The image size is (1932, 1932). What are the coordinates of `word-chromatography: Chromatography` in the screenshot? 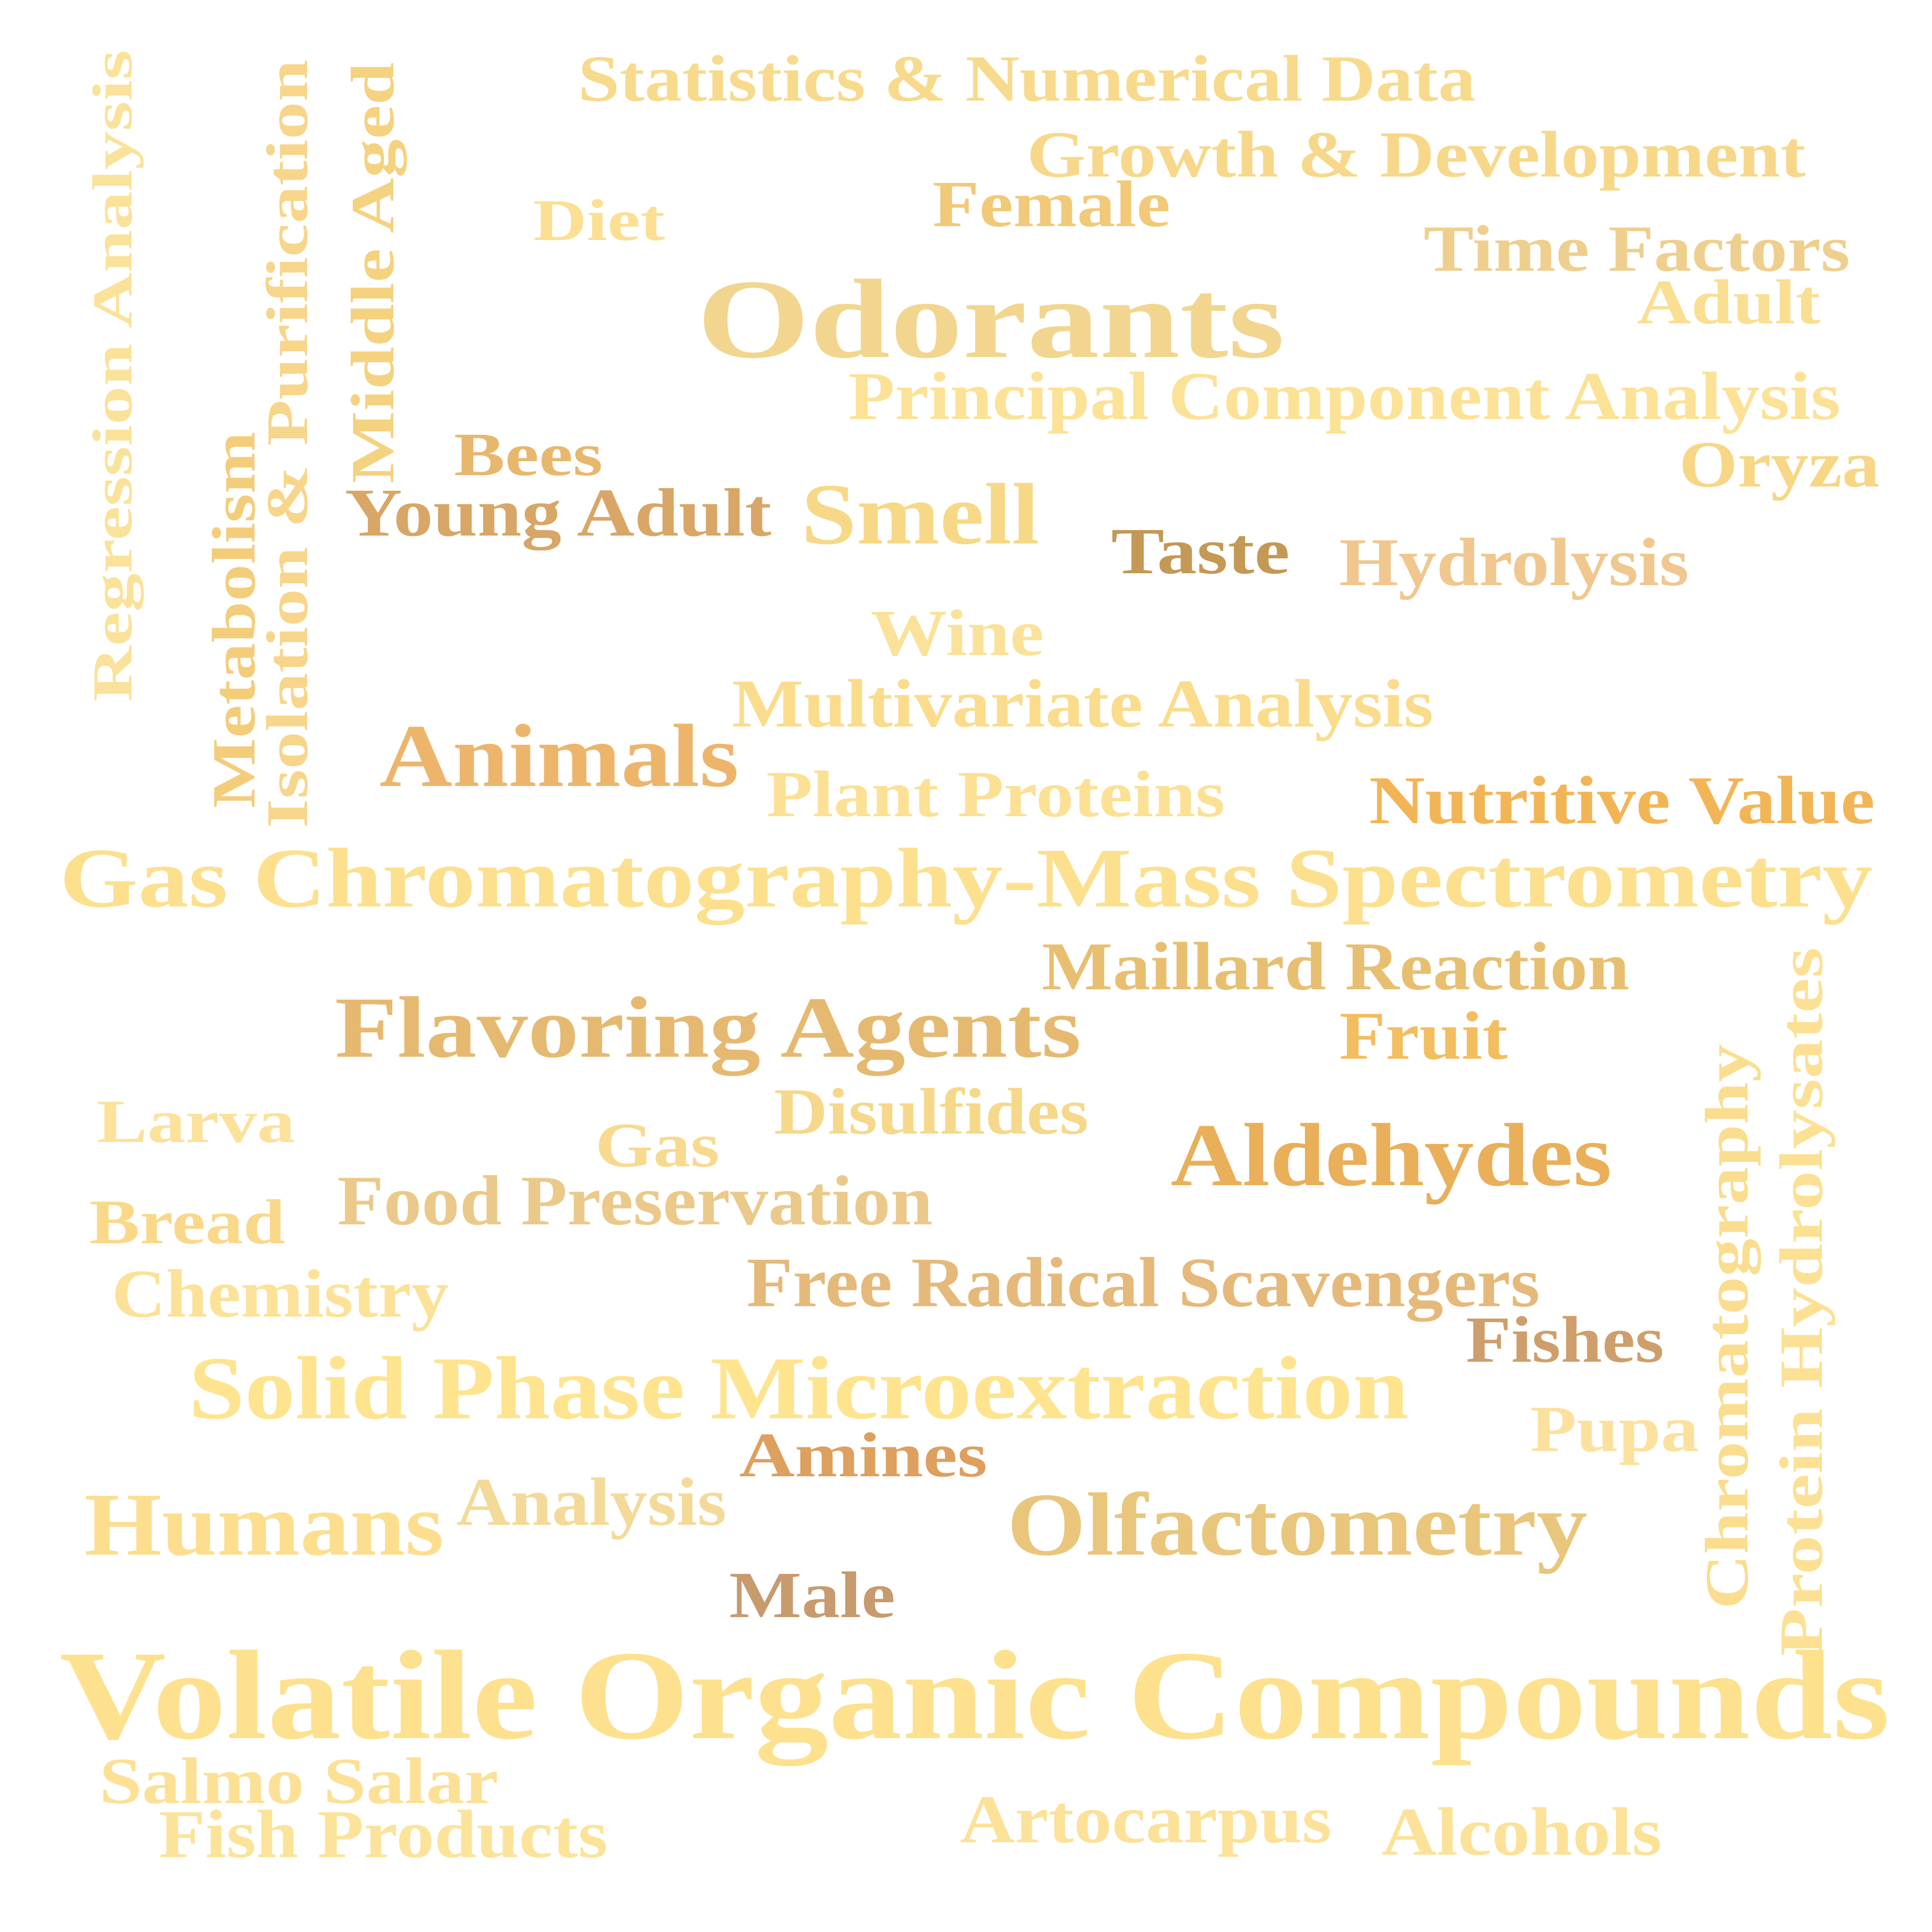 It's located at (1727, 1326).